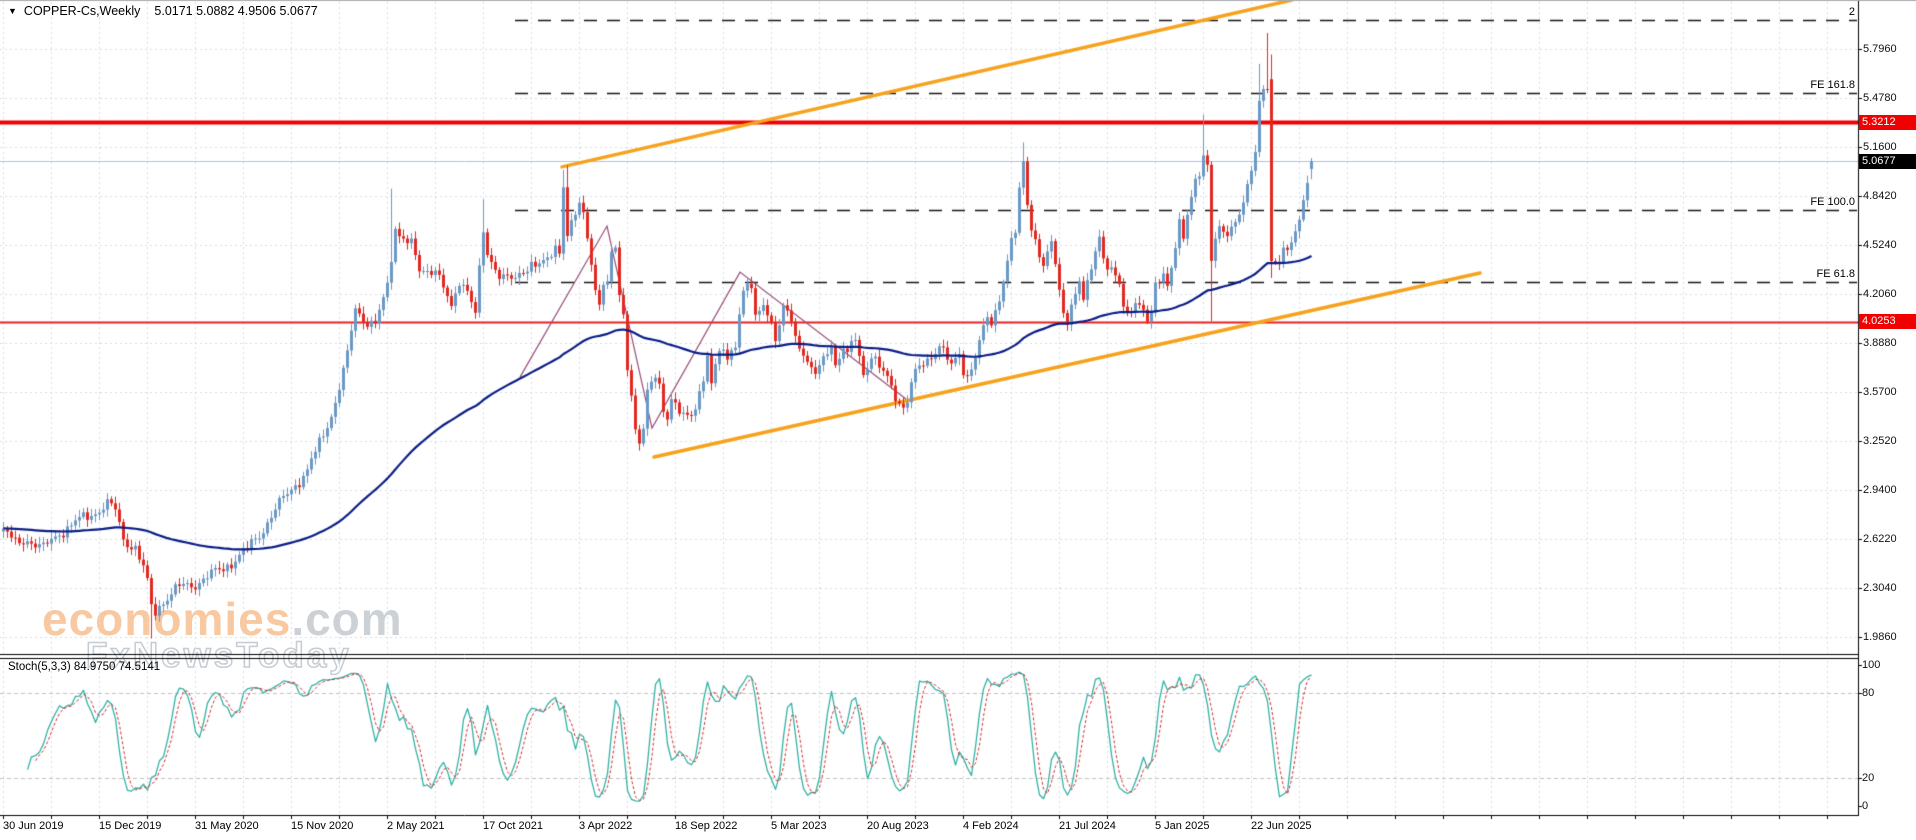 This screenshot has height=840, width=1916. I want to click on date-label: 30 Jun 2019, so click(33, 826).